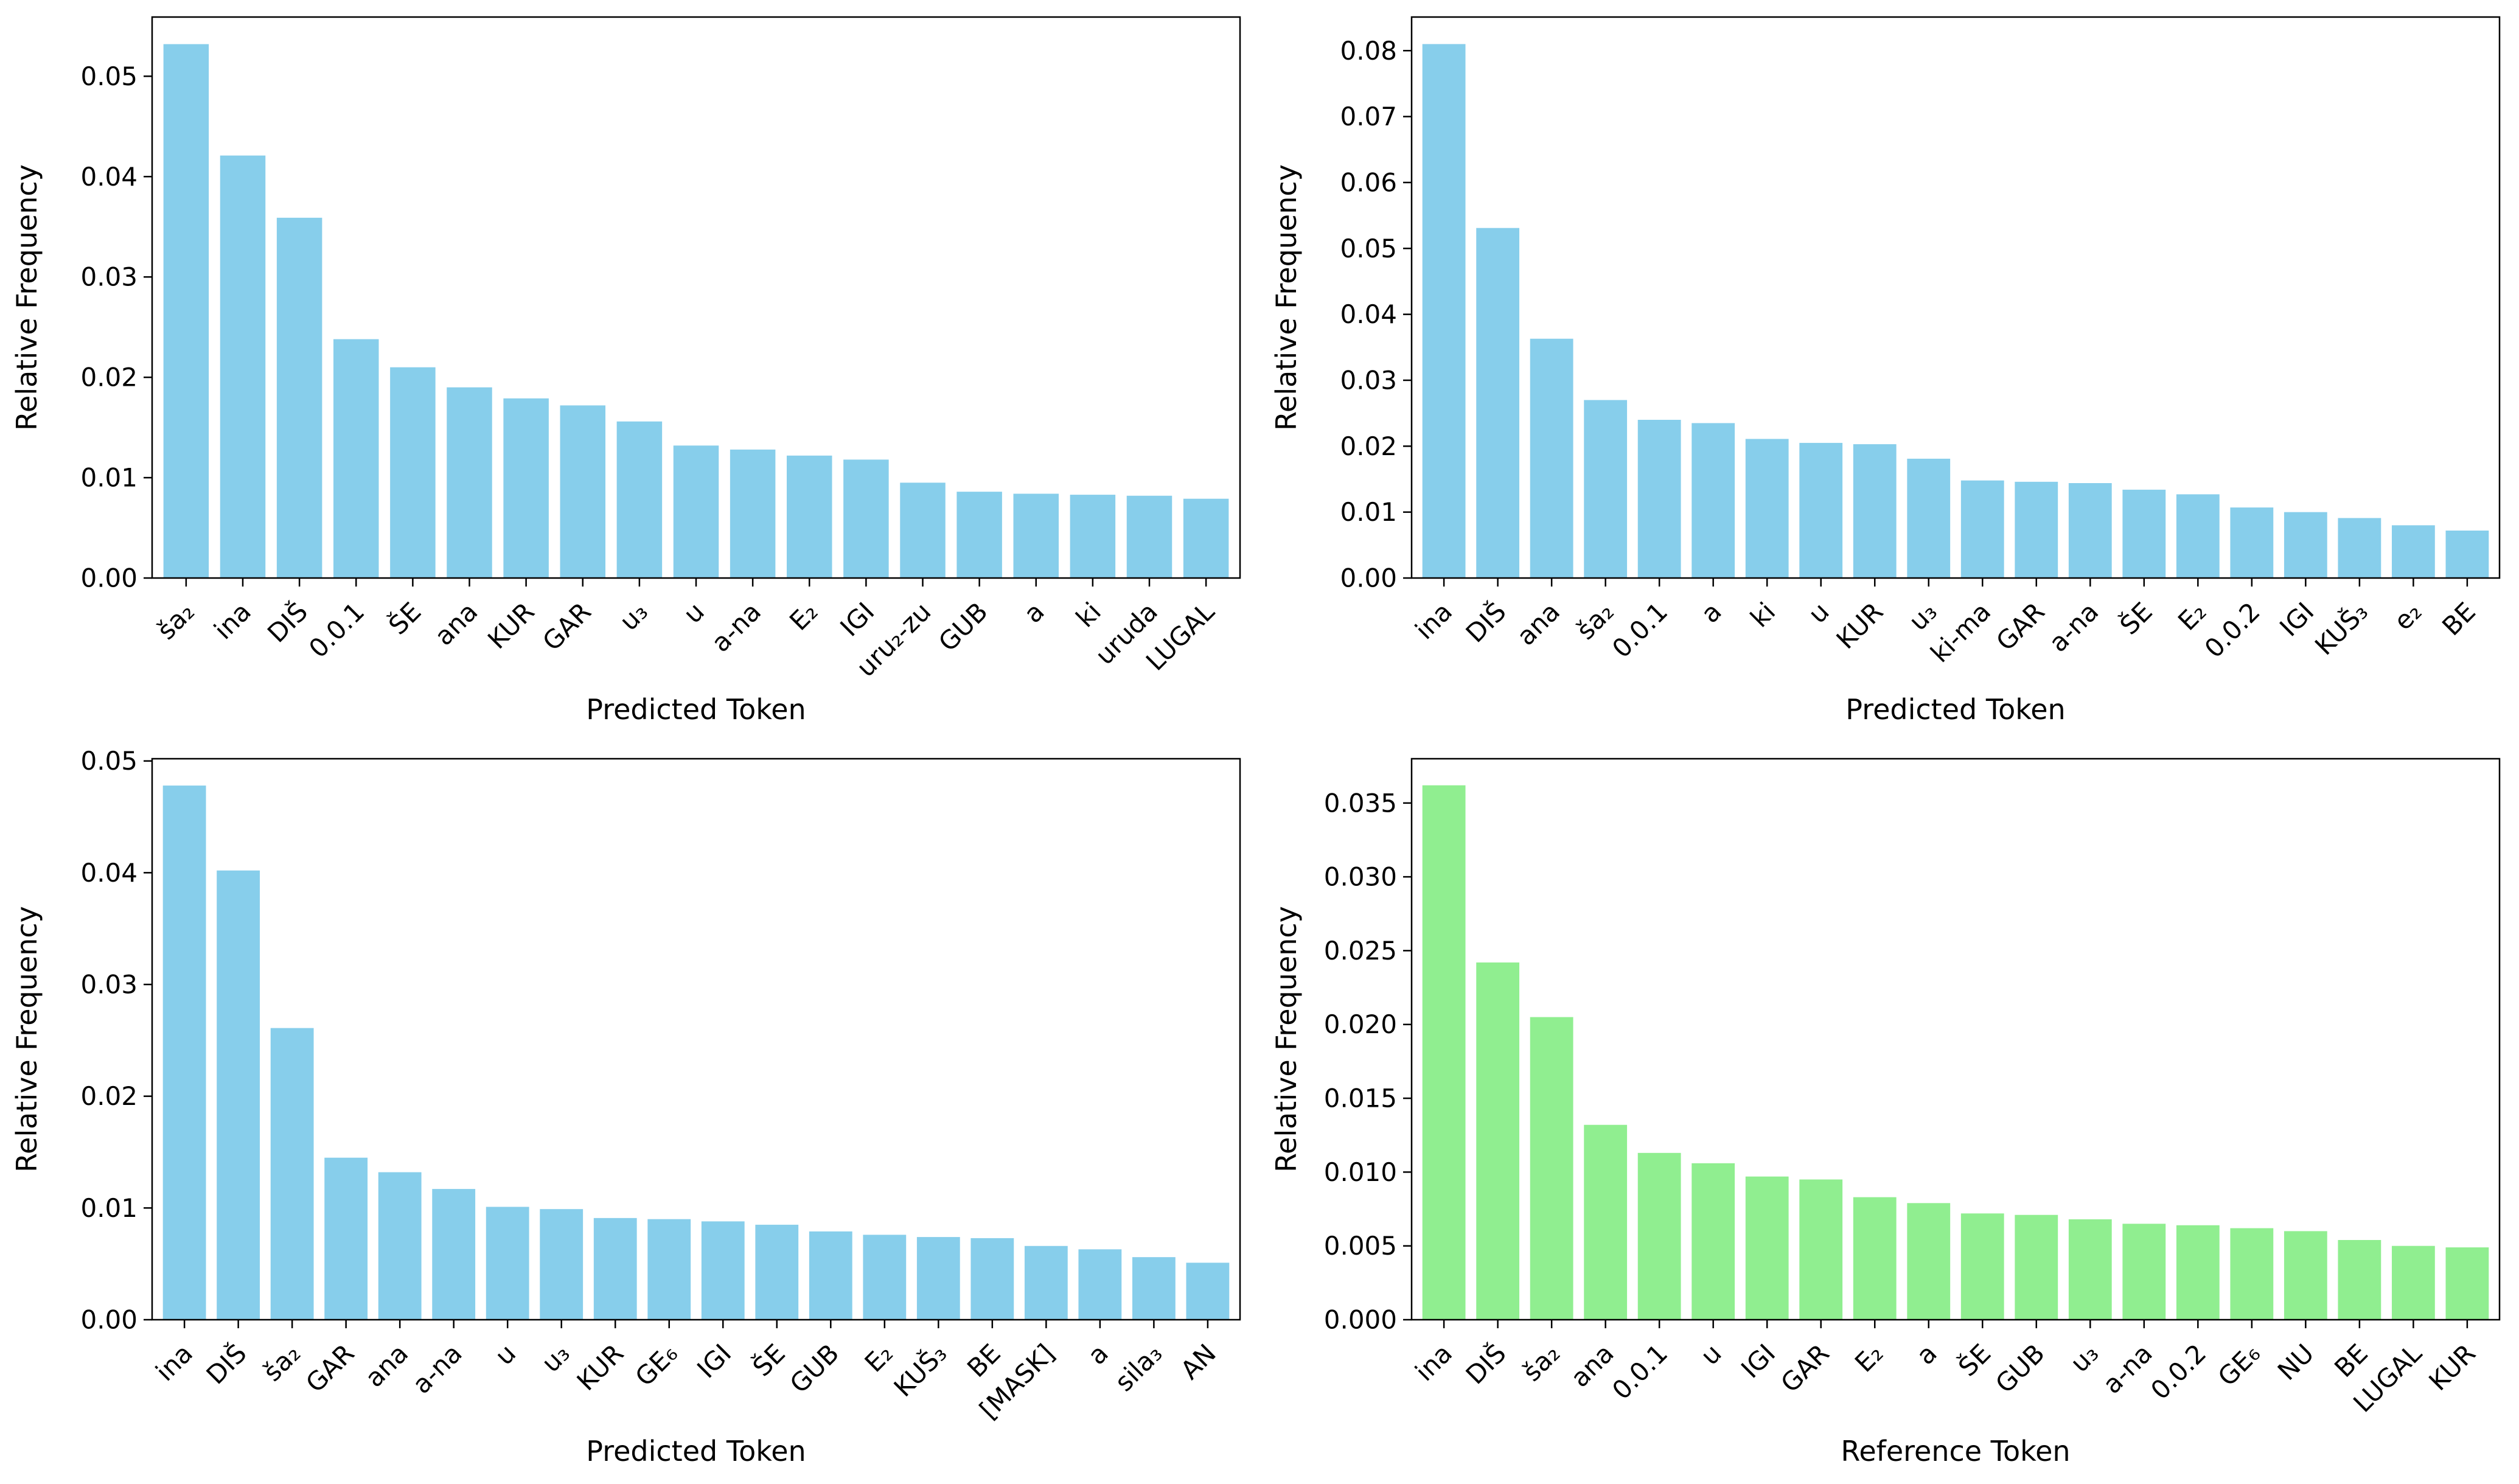  I want to click on y-tick-label: 0.06, so click(1369, 182).